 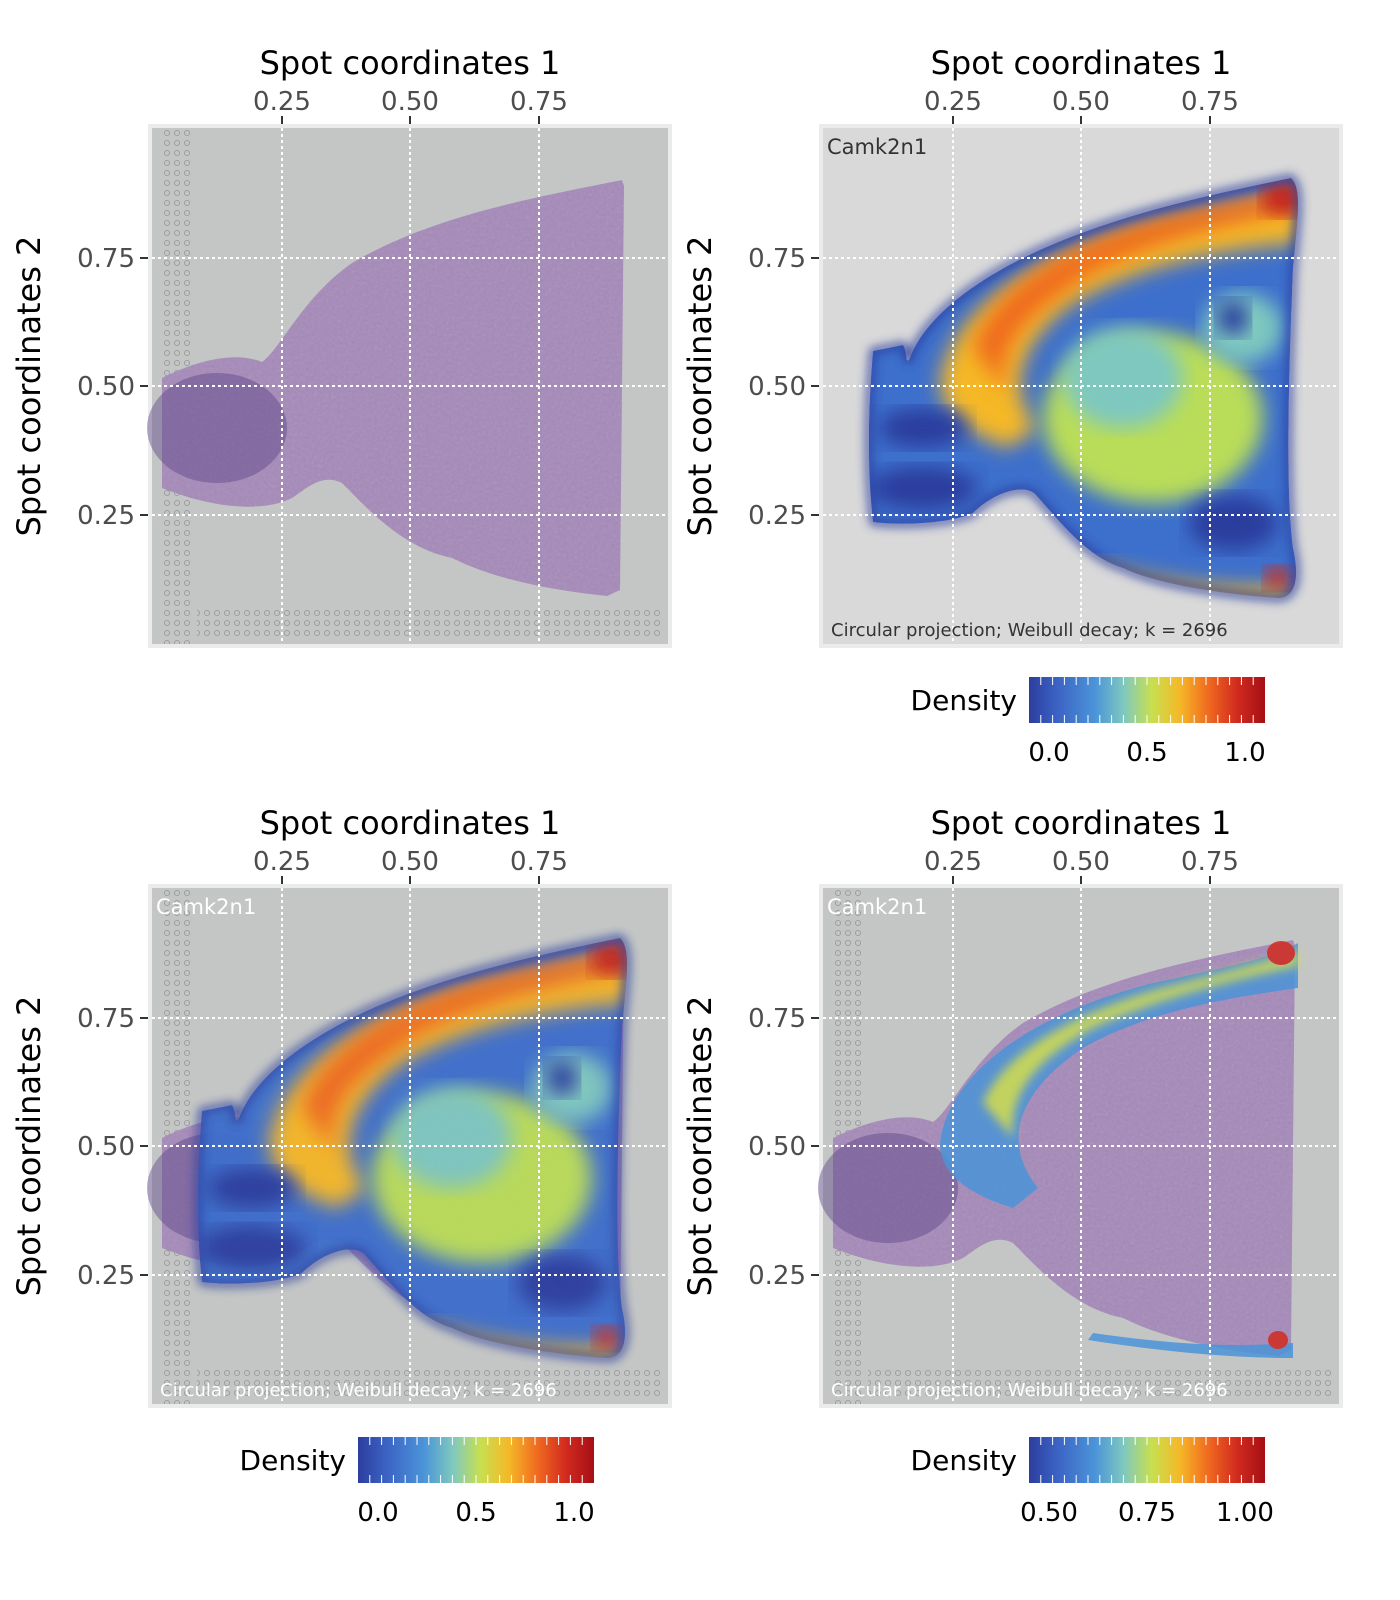 I want to click on density-overlay, so click(x=1083, y=388).